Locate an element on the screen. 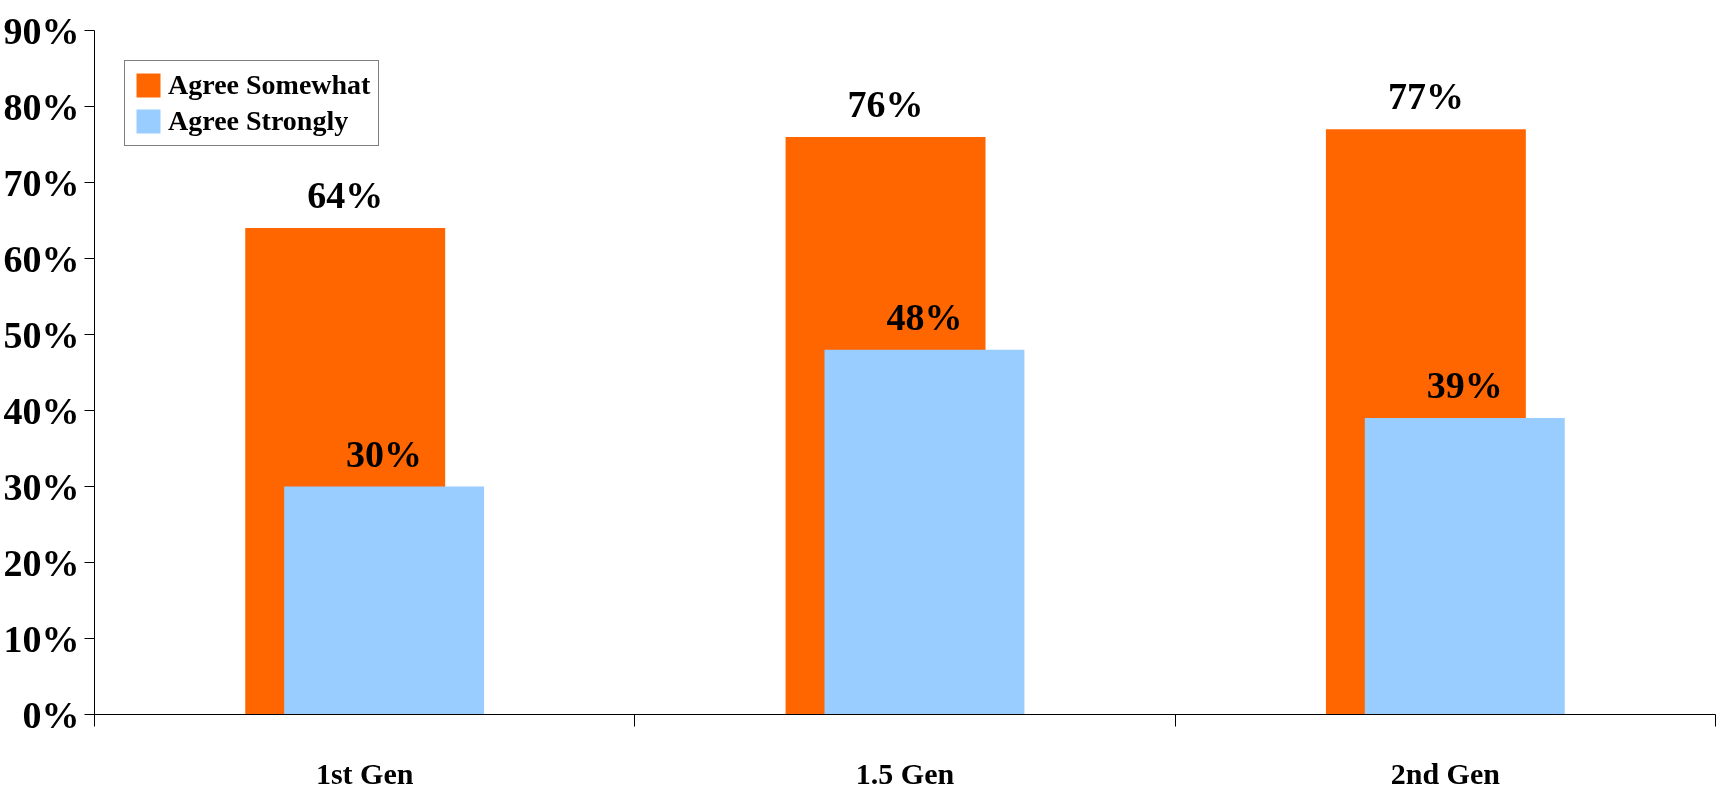 The width and height of the screenshot is (1735, 792). x-tick-label: 2nd Gen is located at coordinates (1445, 773).